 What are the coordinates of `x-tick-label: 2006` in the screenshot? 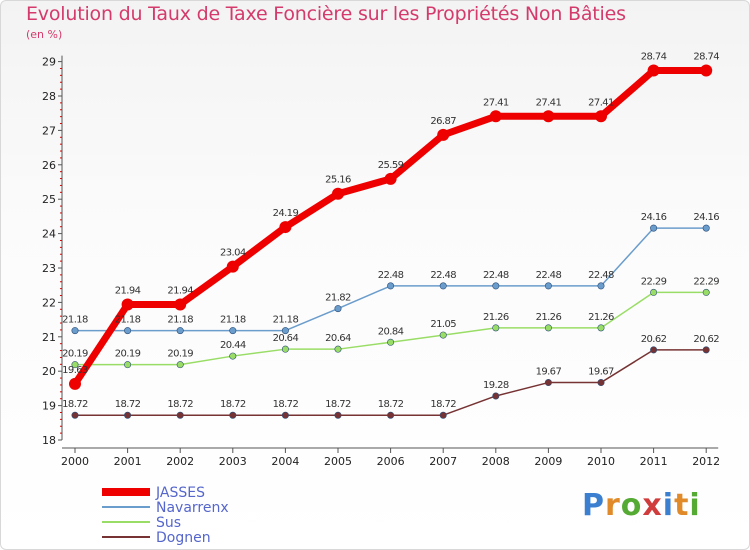 It's located at (391, 461).